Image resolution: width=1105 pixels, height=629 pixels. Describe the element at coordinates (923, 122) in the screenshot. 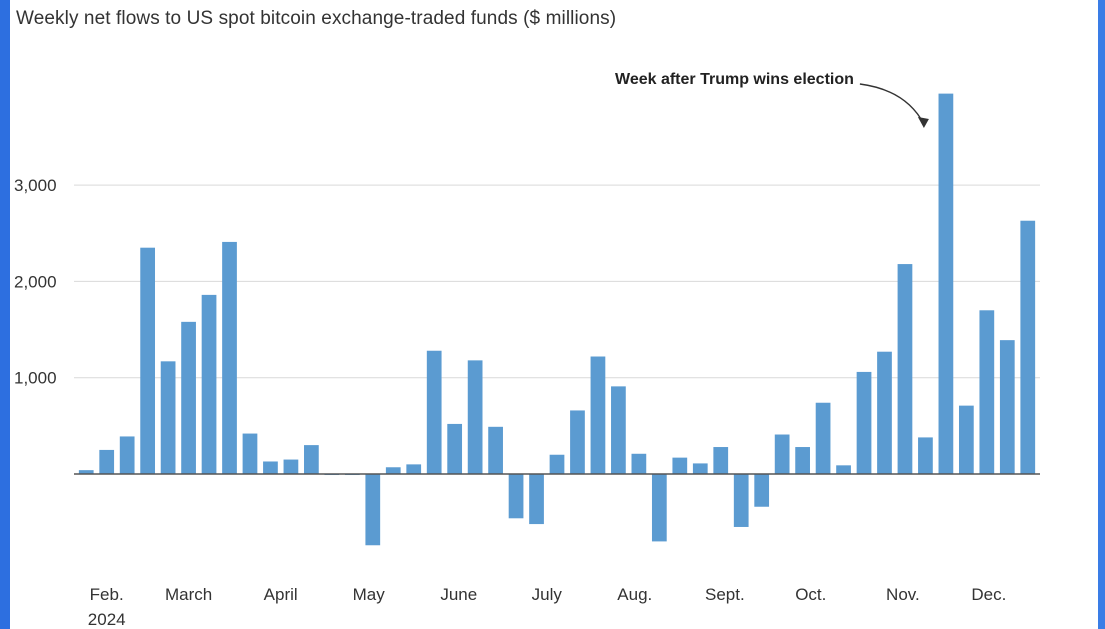

I see `annotation-arrowhead` at that location.